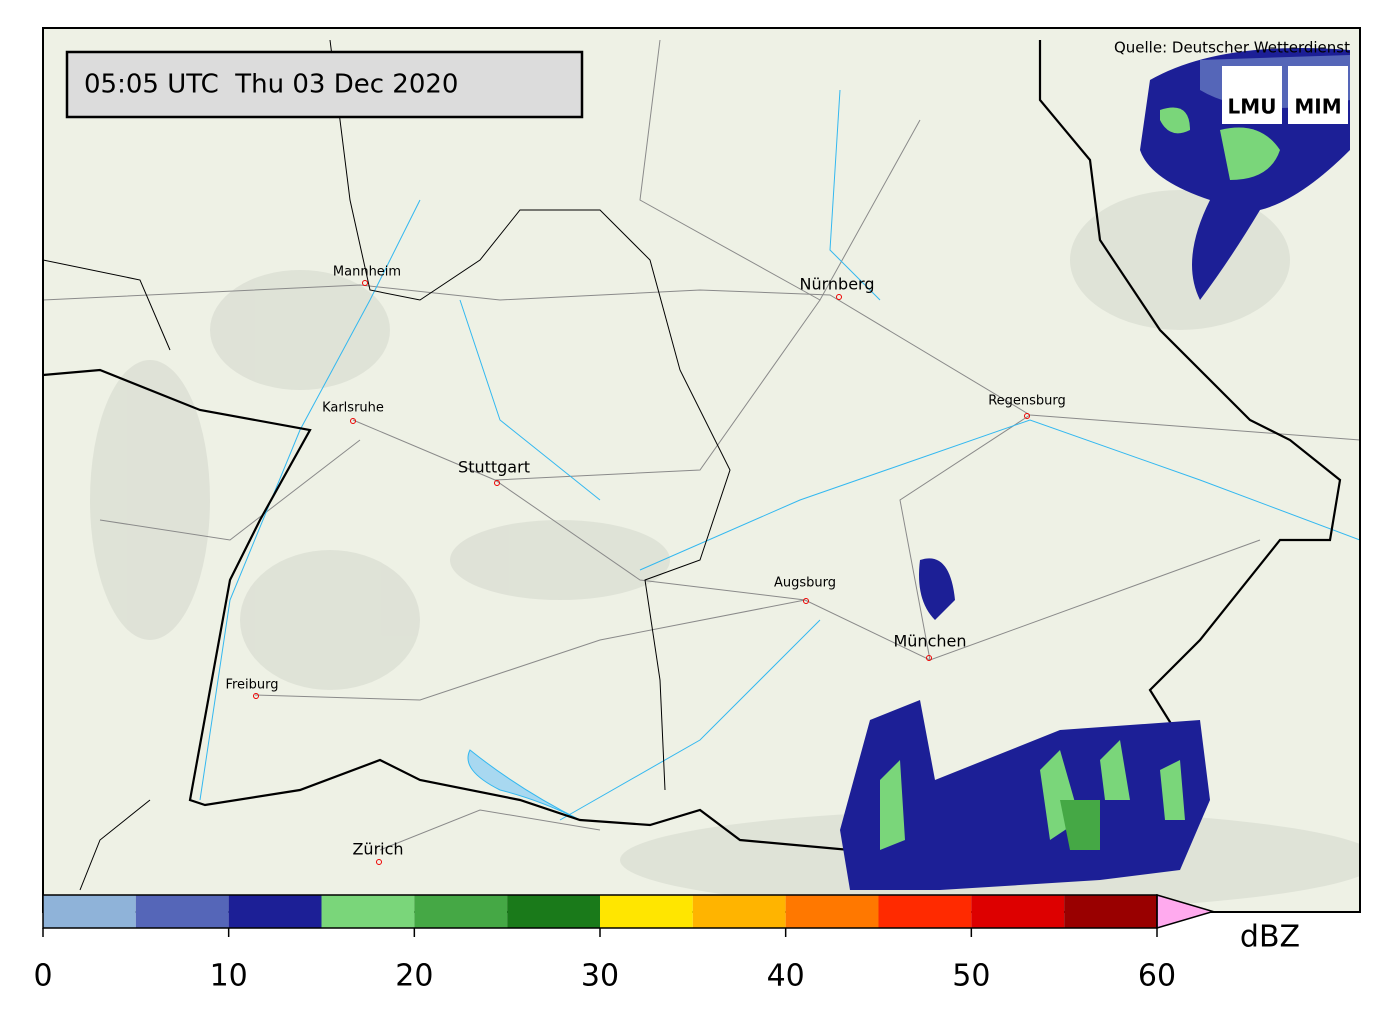 The width and height of the screenshot is (1390, 1033). What do you see at coordinates (353, 408) in the screenshot?
I see `city-label: Karlsruhe` at bounding box center [353, 408].